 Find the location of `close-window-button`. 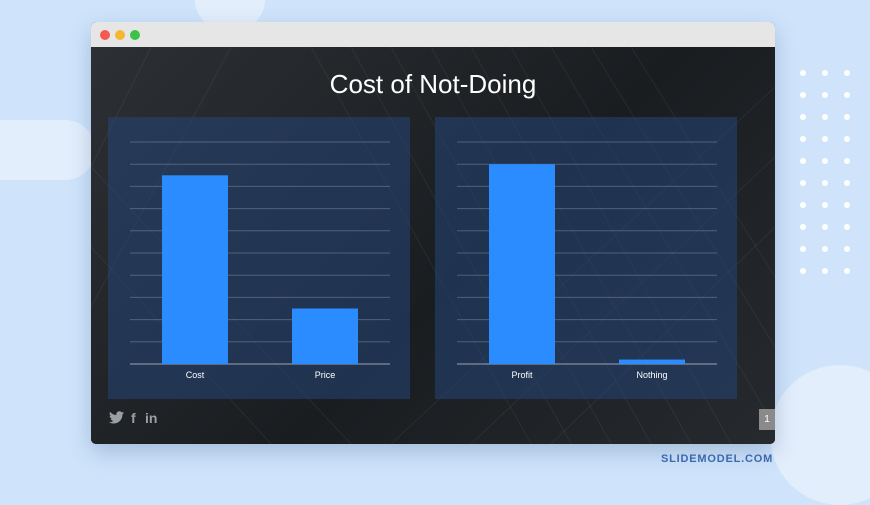

close-window-button is located at coordinates (105, 35).